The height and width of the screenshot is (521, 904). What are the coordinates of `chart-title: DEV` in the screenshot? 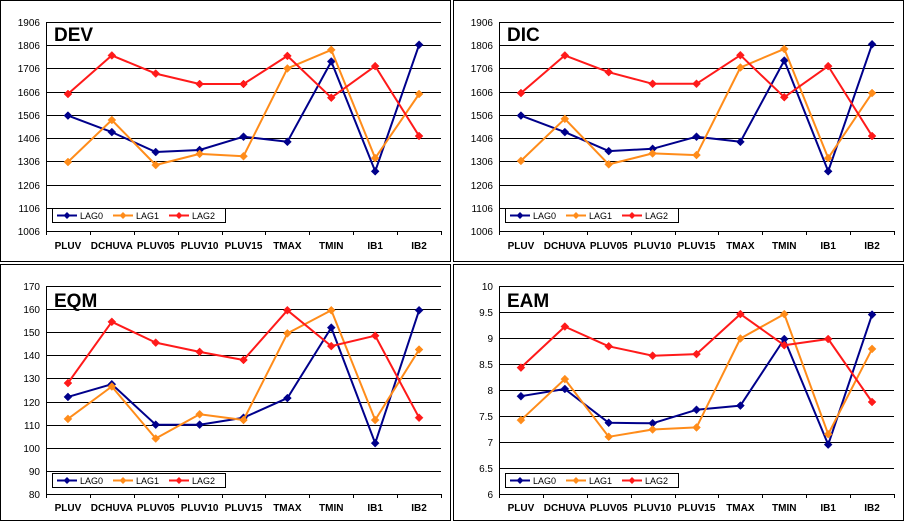 It's located at (73, 35).